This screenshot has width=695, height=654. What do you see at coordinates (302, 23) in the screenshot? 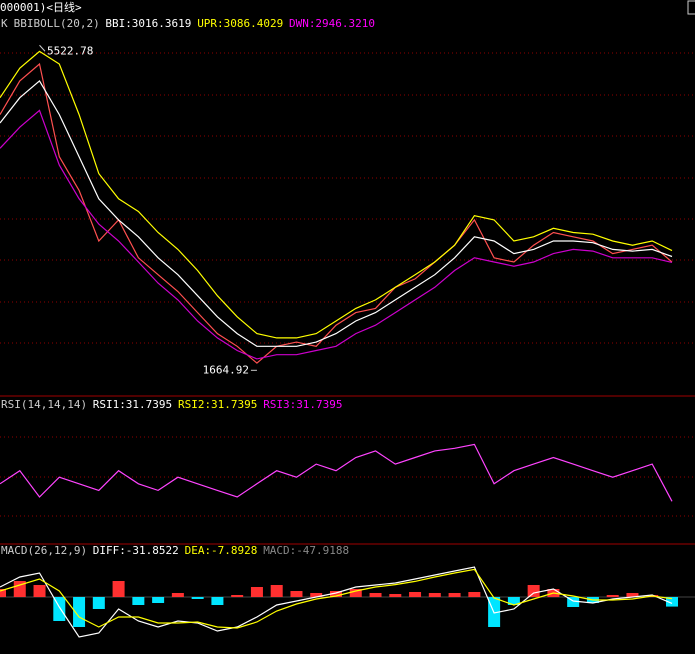
I see `readout-name: DWN:` at bounding box center [302, 23].